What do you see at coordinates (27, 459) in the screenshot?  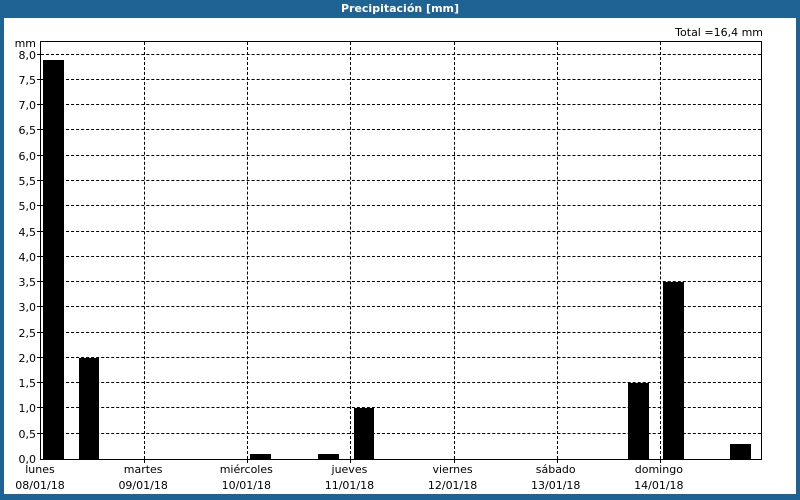 I see `y-tick-label: 0,0` at bounding box center [27, 459].